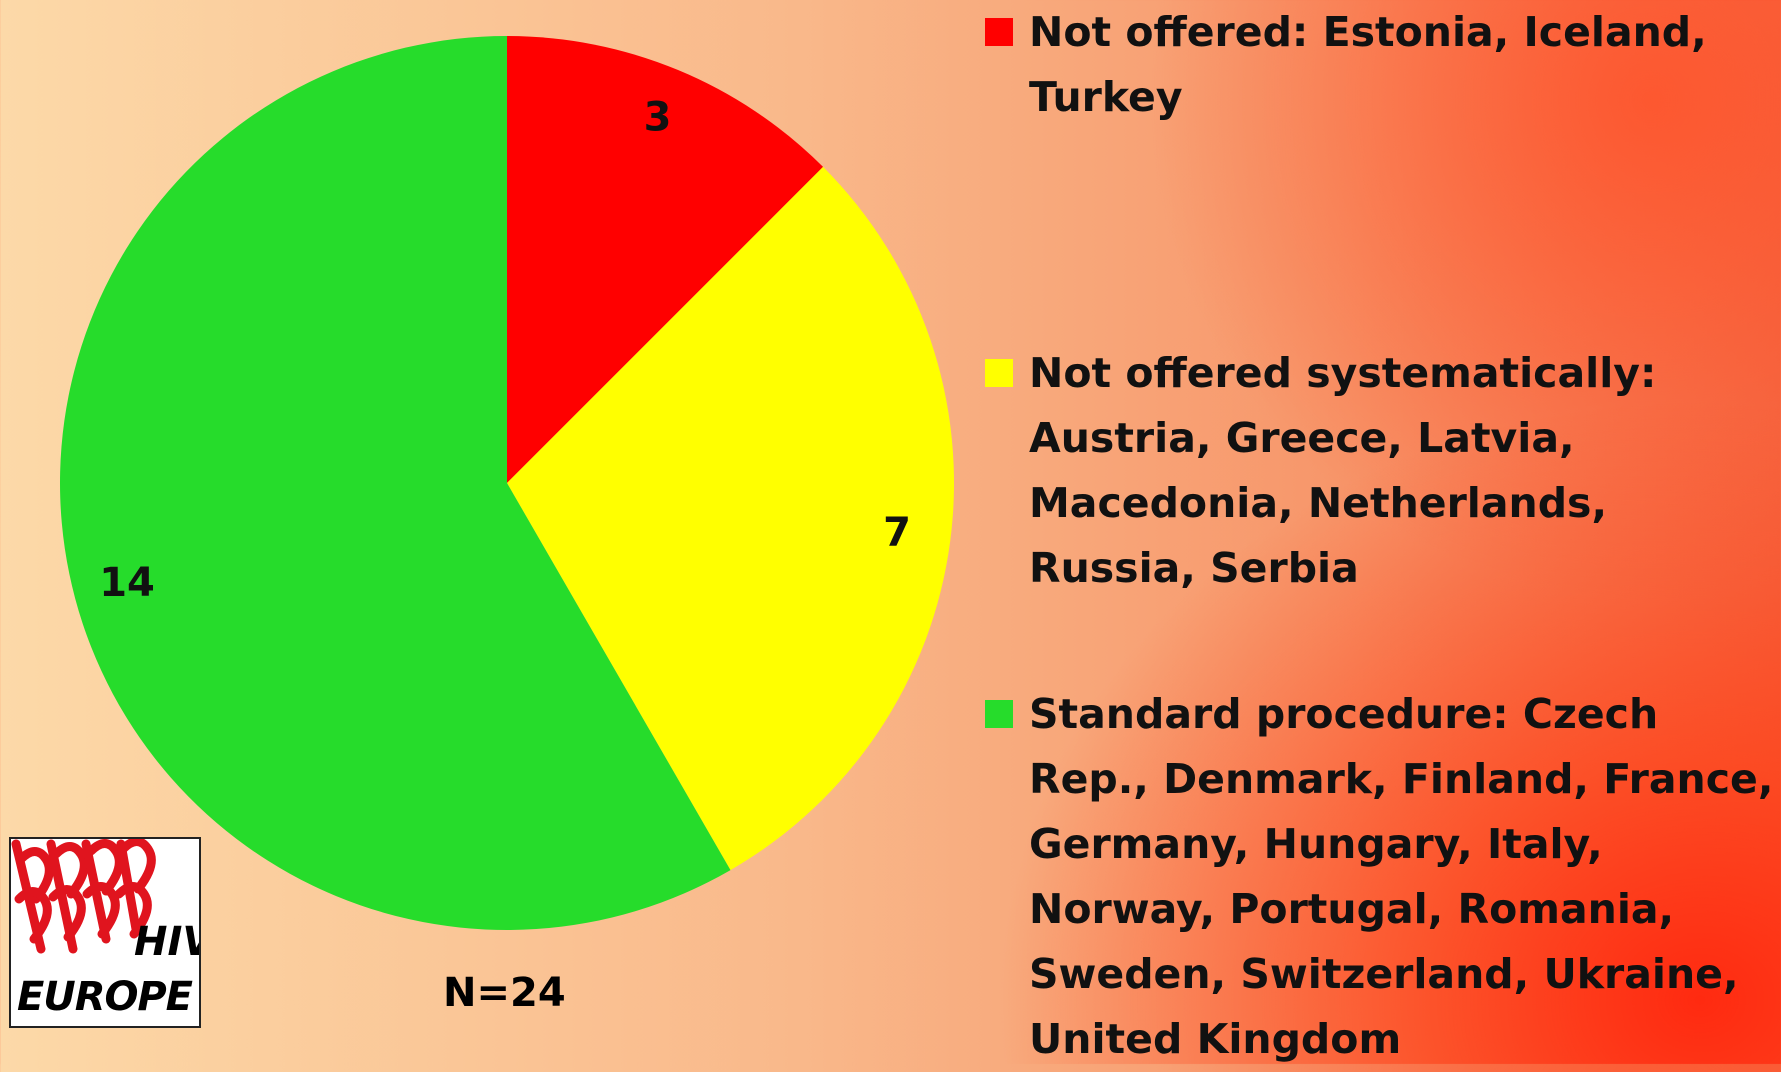 This screenshot has width=1781, height=1072. I want to click on logo-text: EUROPE, so click(105, 997).